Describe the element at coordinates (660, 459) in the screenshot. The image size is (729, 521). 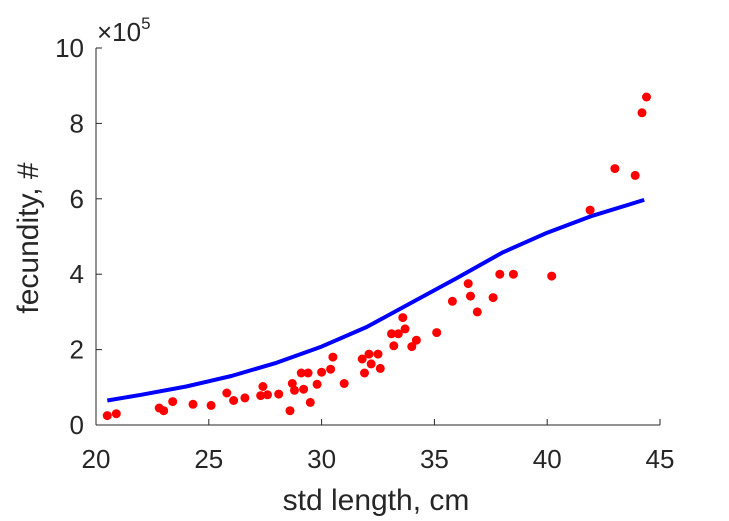
I see `x-tick-label: 45` at that location.